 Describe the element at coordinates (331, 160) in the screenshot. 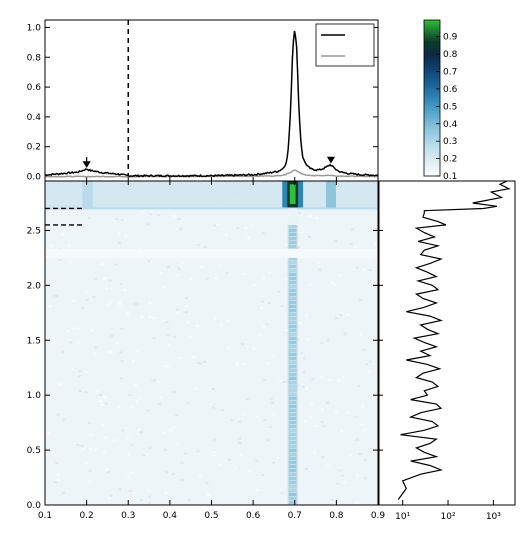

I see `pc-arrow` at that location.